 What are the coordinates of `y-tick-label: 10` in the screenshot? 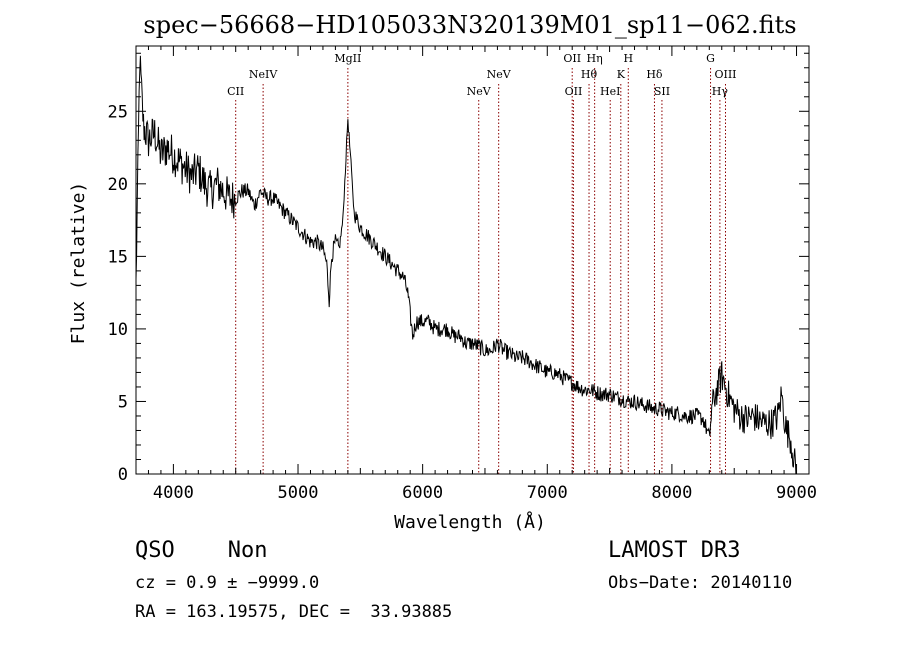 It's located at (118, 330).